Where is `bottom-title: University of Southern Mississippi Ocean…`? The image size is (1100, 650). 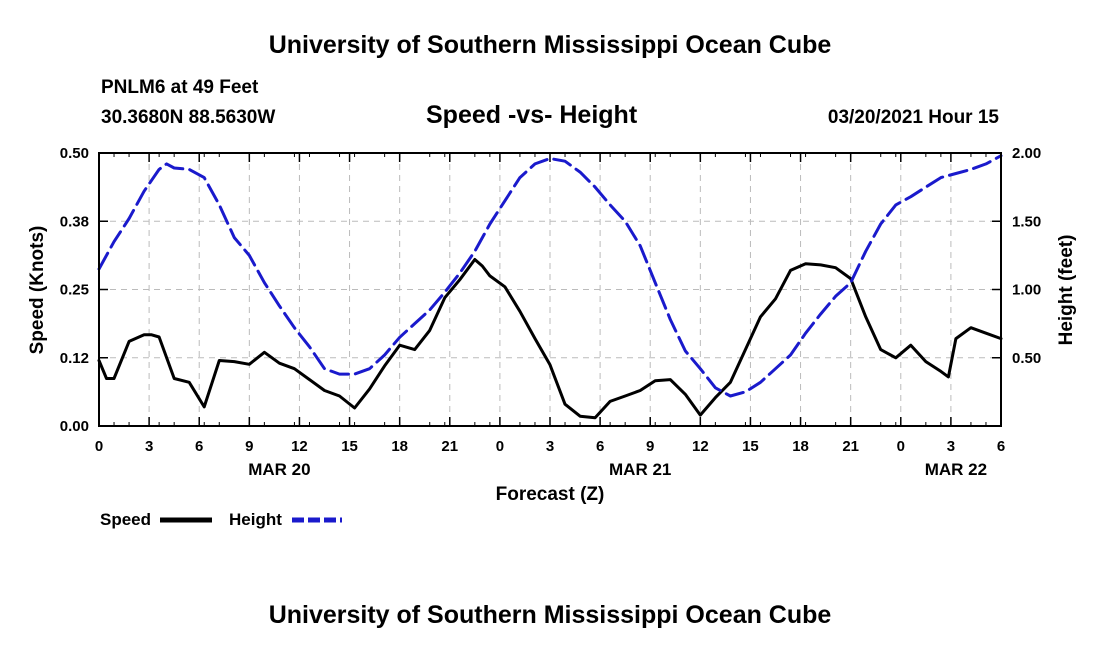
bottom-title: University of Southern Mississippi Ocean… is located at coordinates (550, 615).